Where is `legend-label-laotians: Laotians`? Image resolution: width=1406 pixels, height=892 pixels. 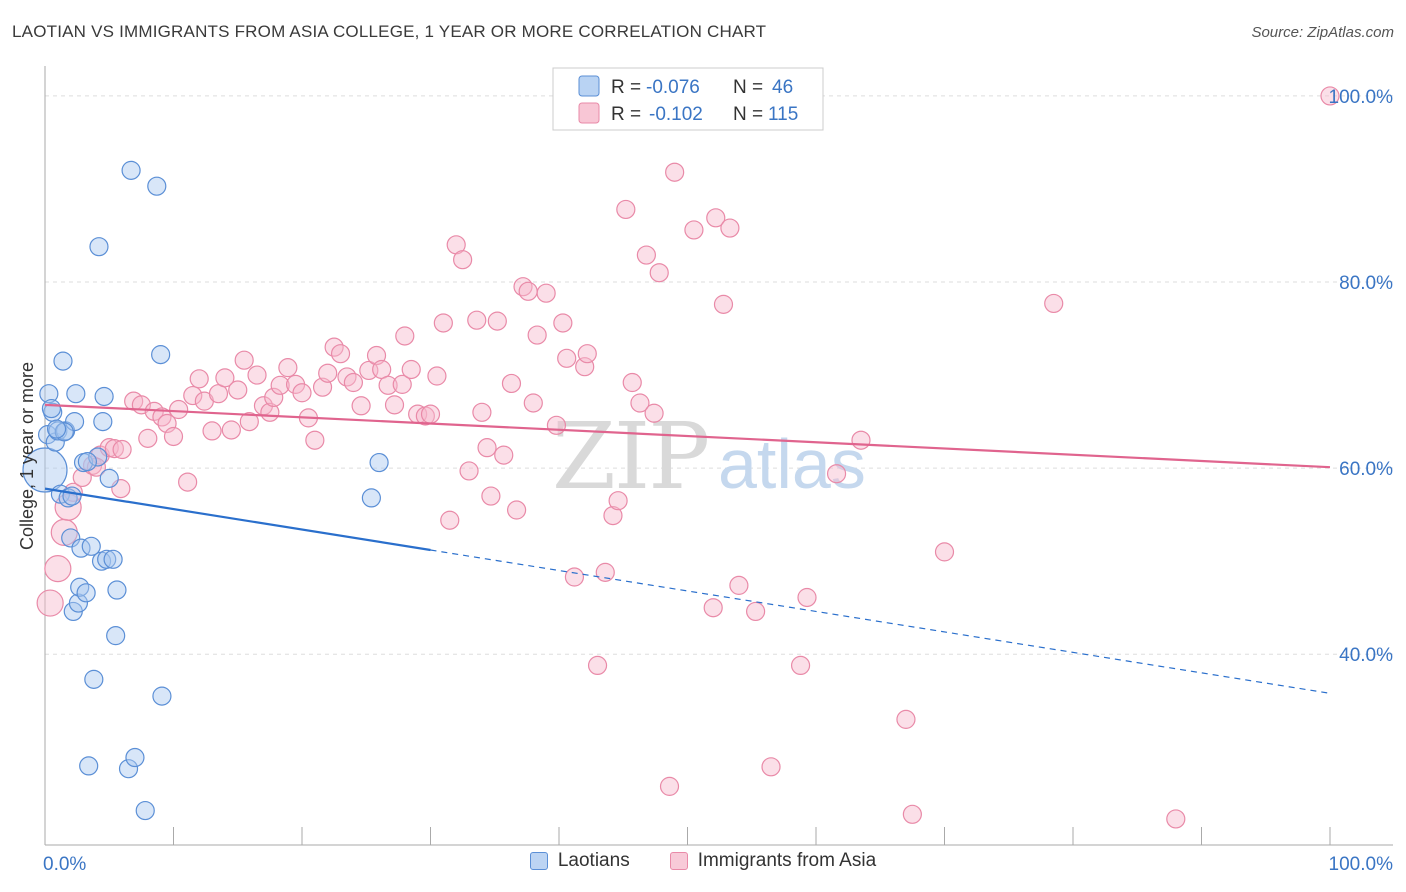 legend-label-laotians: Laotians is located at coordinates (593, 860).